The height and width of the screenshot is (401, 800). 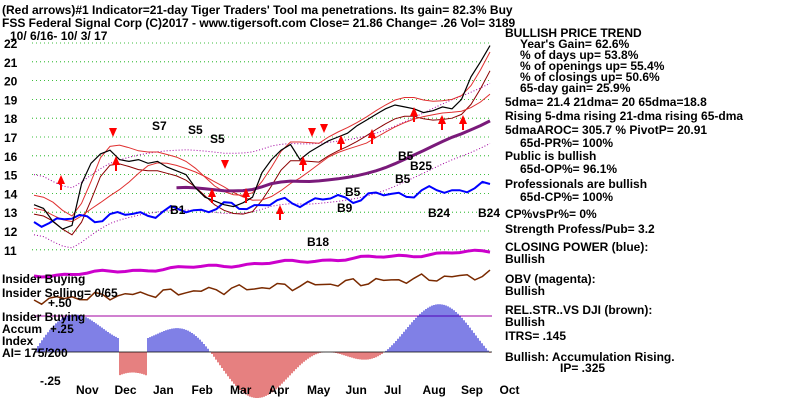 What do you see at coordinates (579, 55) in the screenshot?
I see `side-text: % of days up= 53.8%` at bounding box center [579, 55].